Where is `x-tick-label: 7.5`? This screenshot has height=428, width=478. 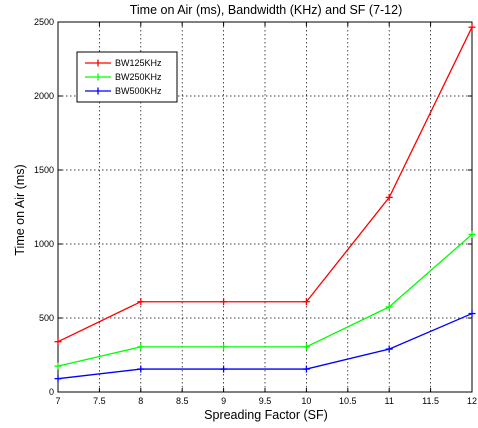
x-tick-label: 7.5 is located at coordinates (99, 401).